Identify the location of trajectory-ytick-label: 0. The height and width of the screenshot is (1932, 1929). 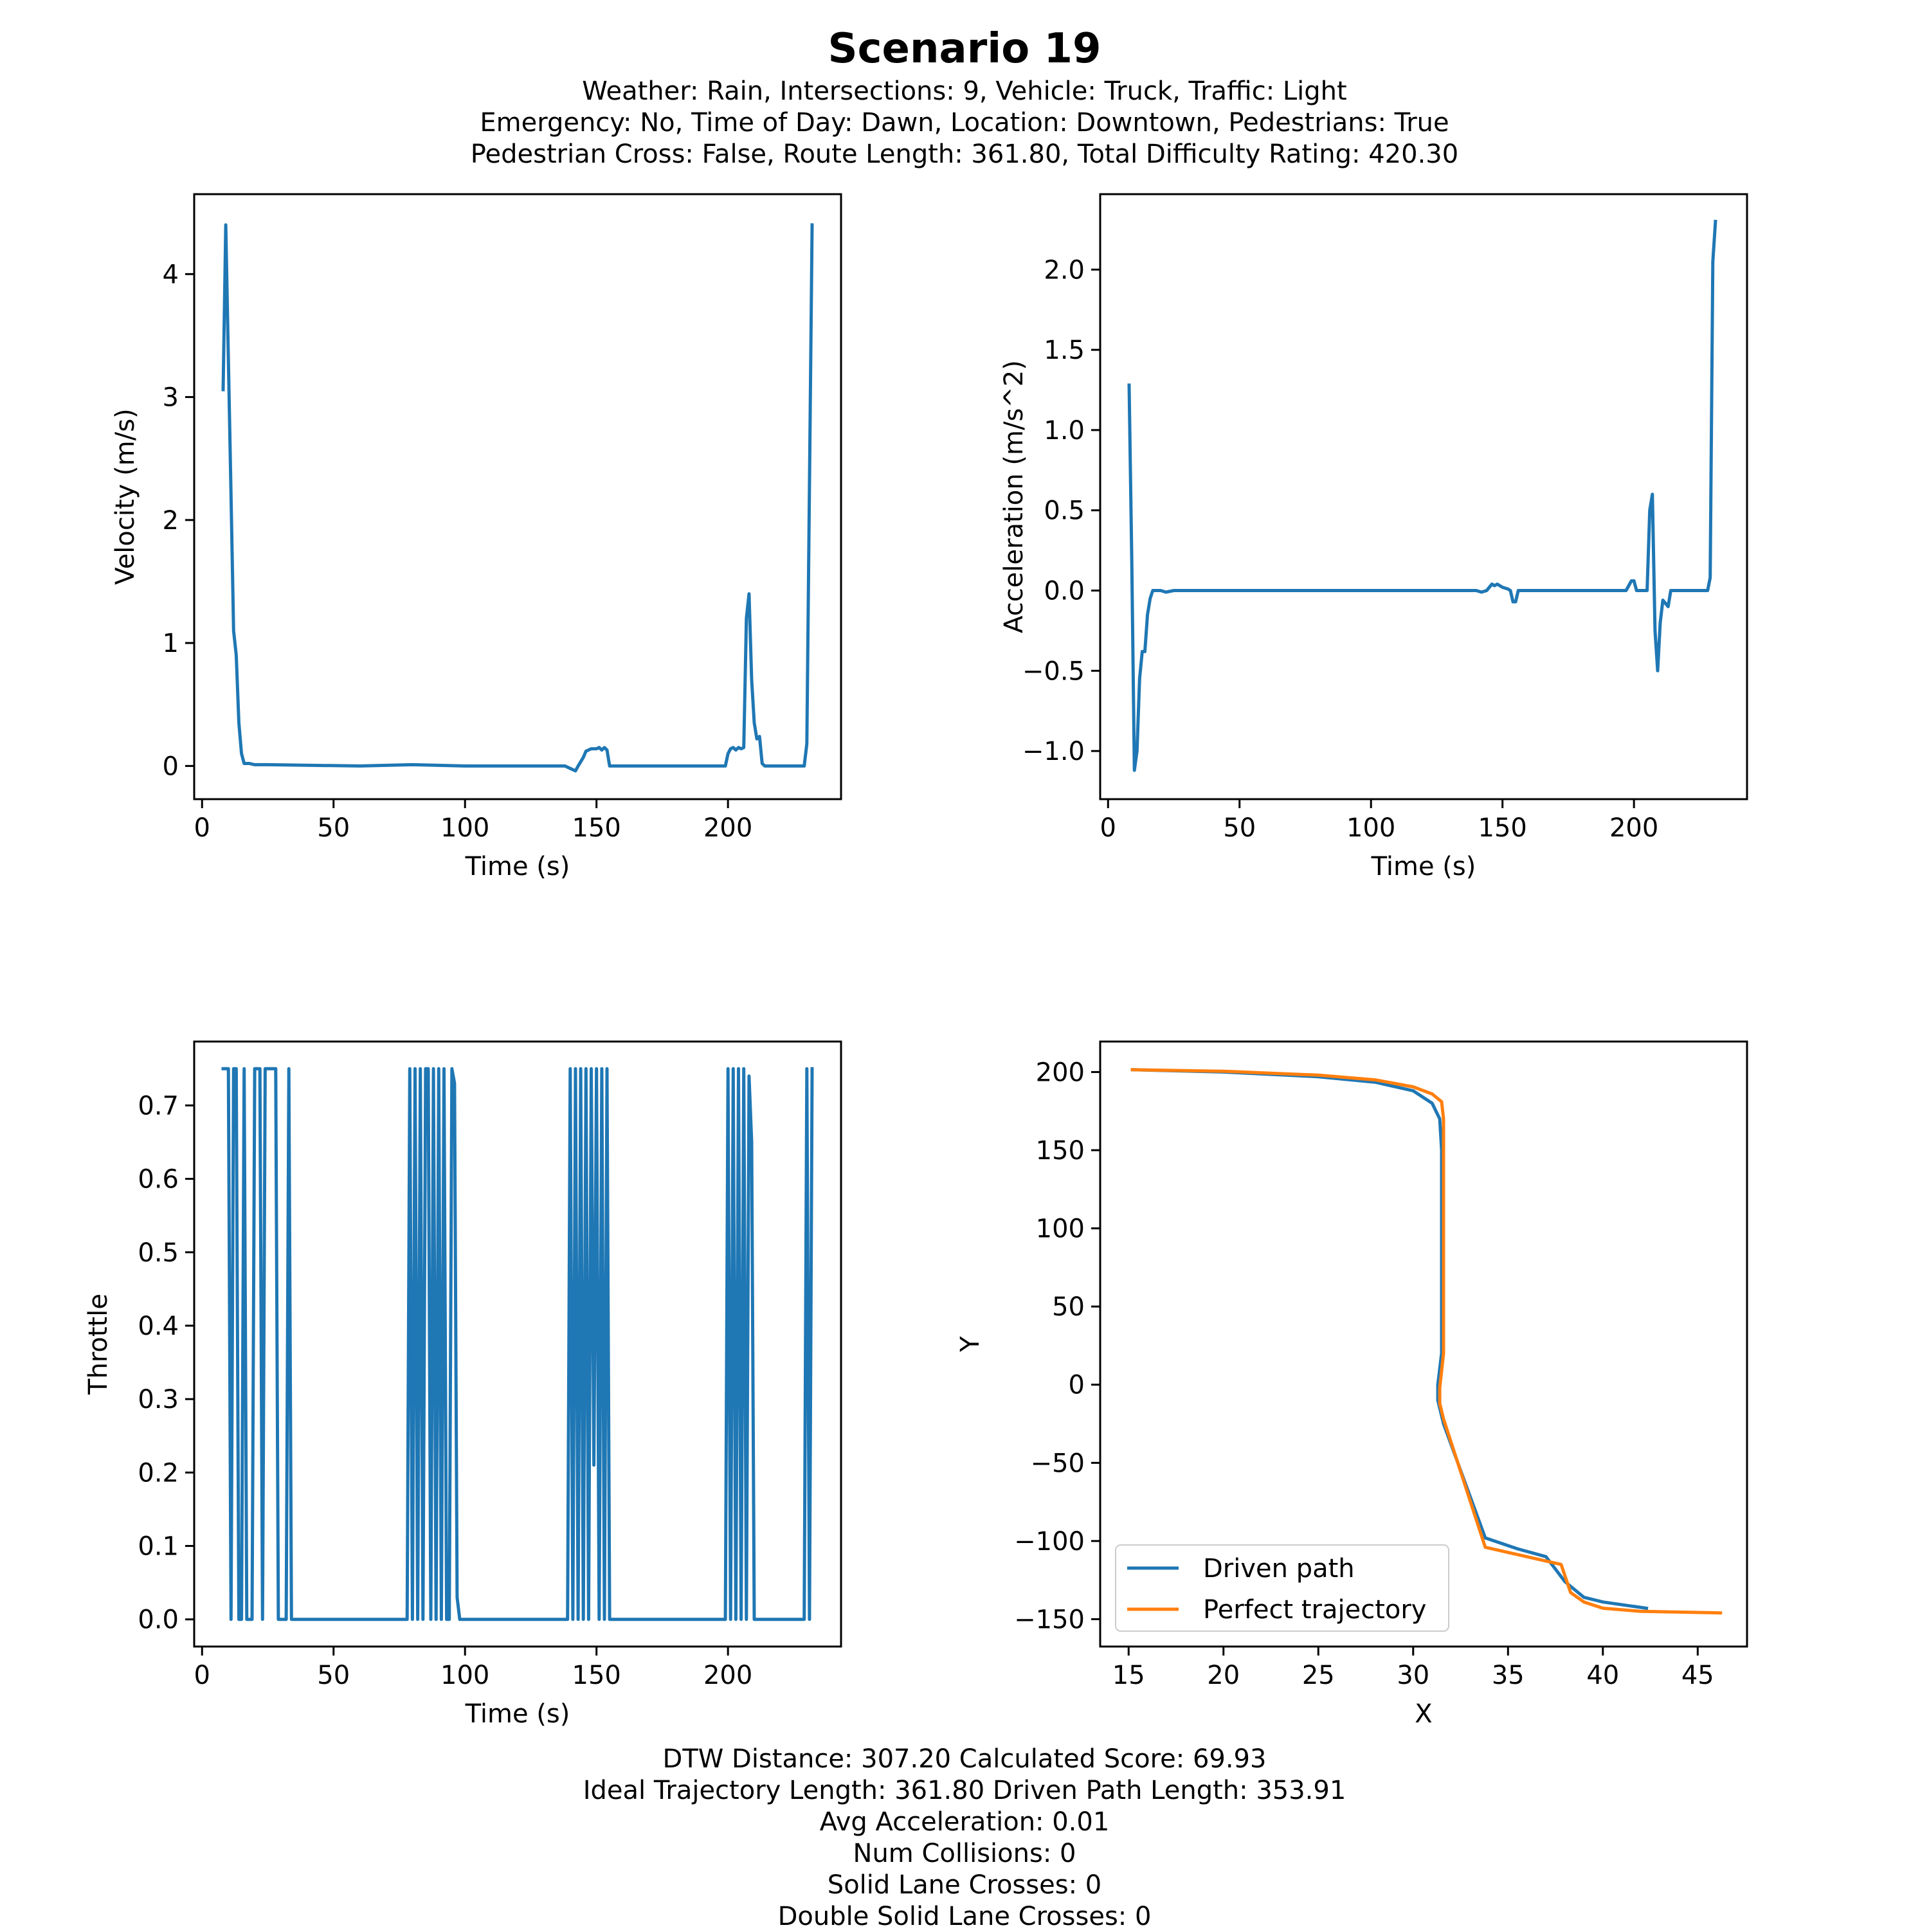
(1077, 1385).